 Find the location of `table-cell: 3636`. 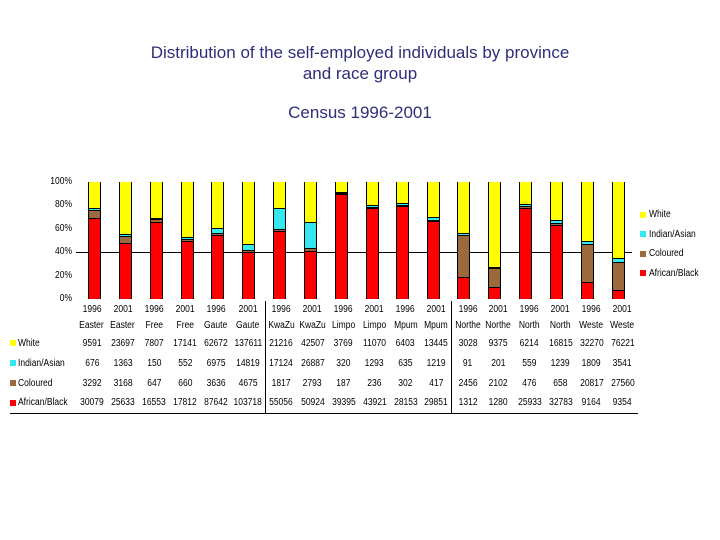

table-cell: 3636 is located at coordinates (216, 383).